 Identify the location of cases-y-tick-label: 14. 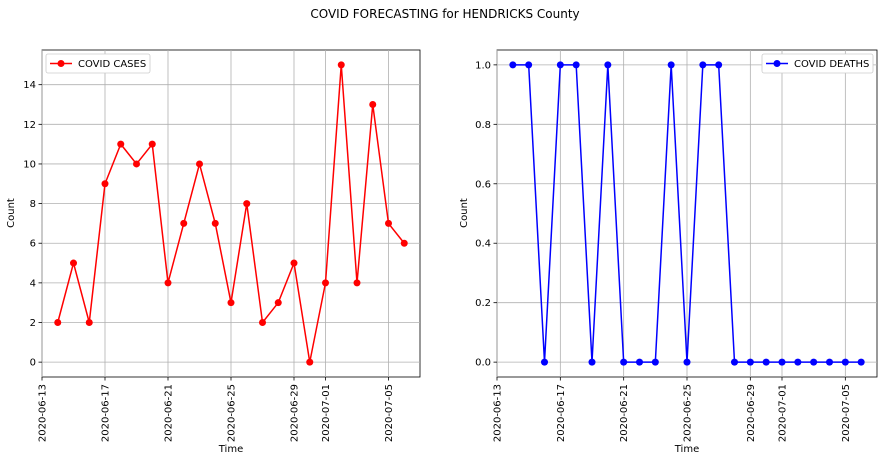
(29, 85).